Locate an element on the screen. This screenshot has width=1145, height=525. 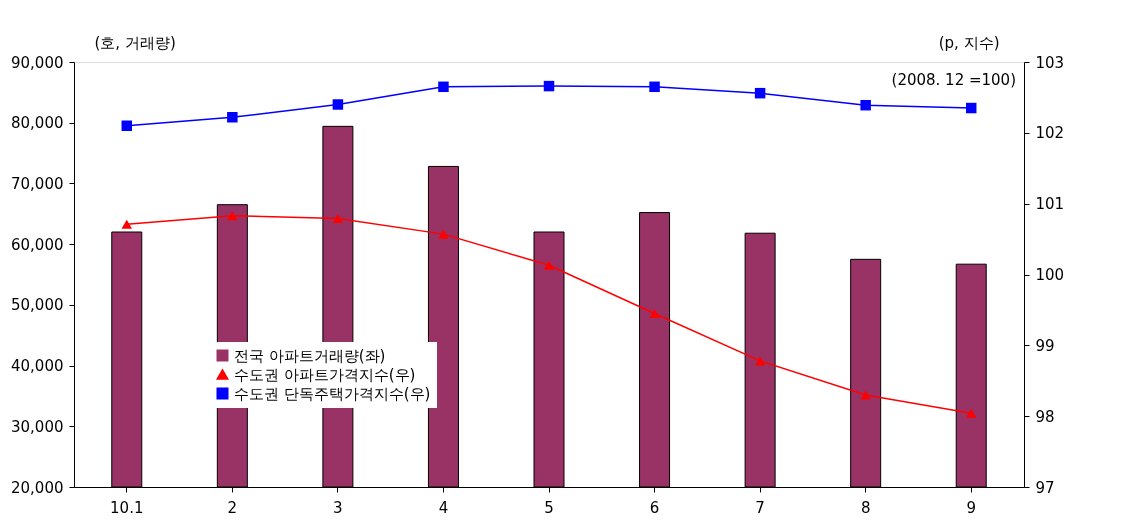
y-tick-label: 30,000 is located at coordinates (37, 426).